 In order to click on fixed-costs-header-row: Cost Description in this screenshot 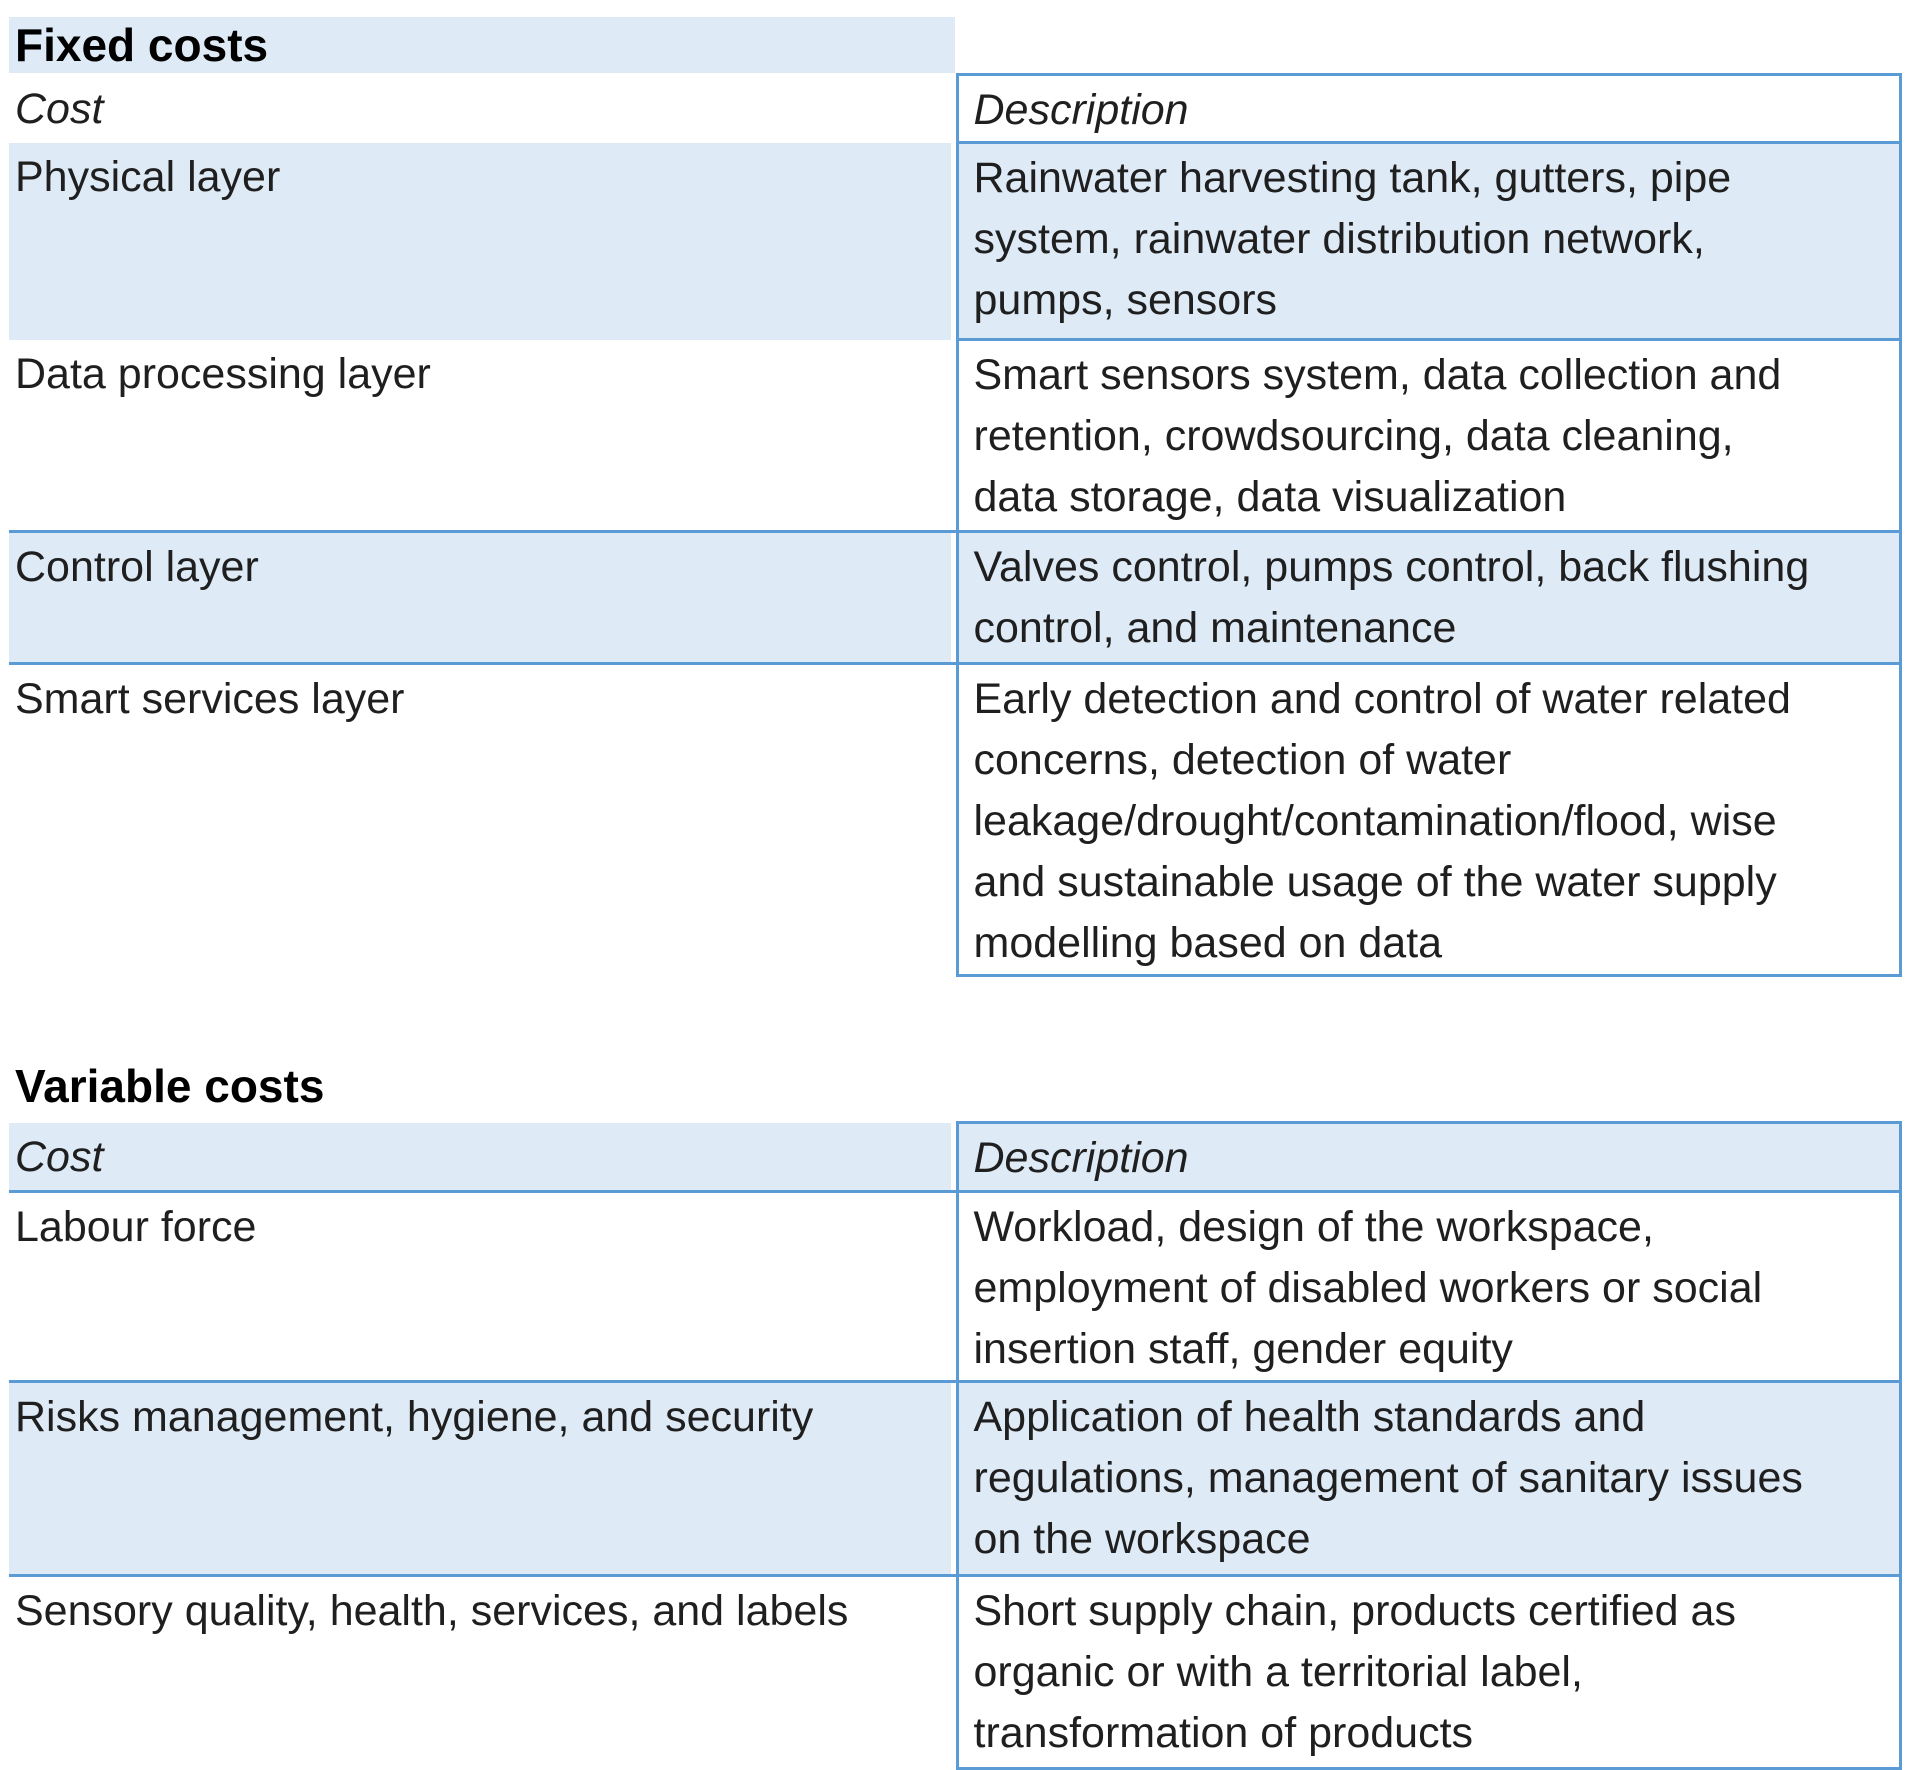, I will do `click(955, 108)`.